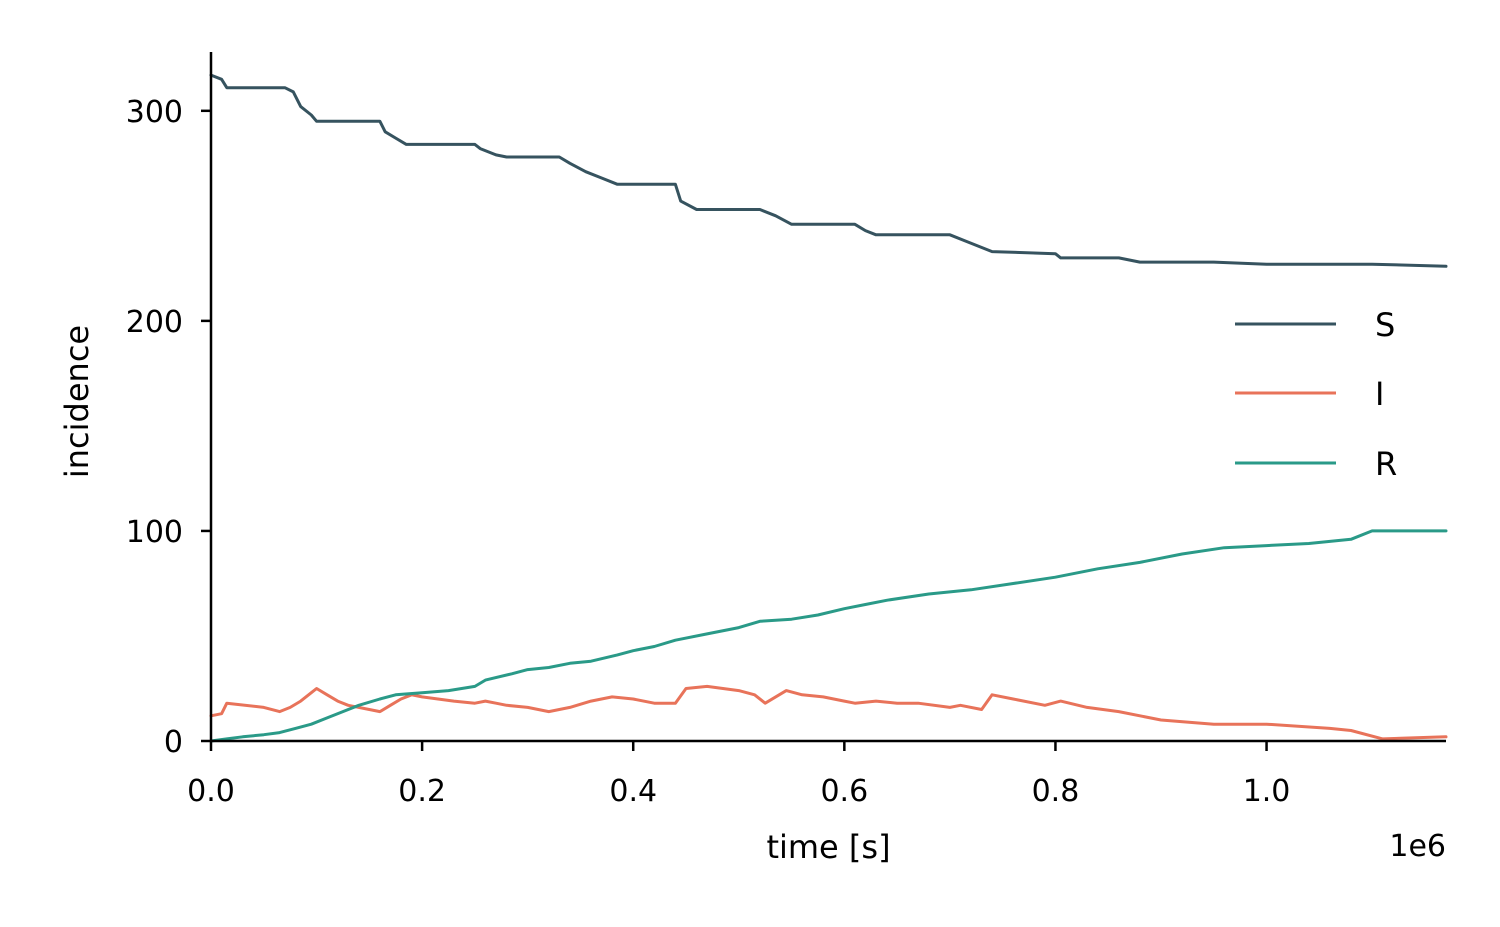 This screenshot has width=1500, height=927. I want to click on legend-label-s: S, so click(1385, 325).